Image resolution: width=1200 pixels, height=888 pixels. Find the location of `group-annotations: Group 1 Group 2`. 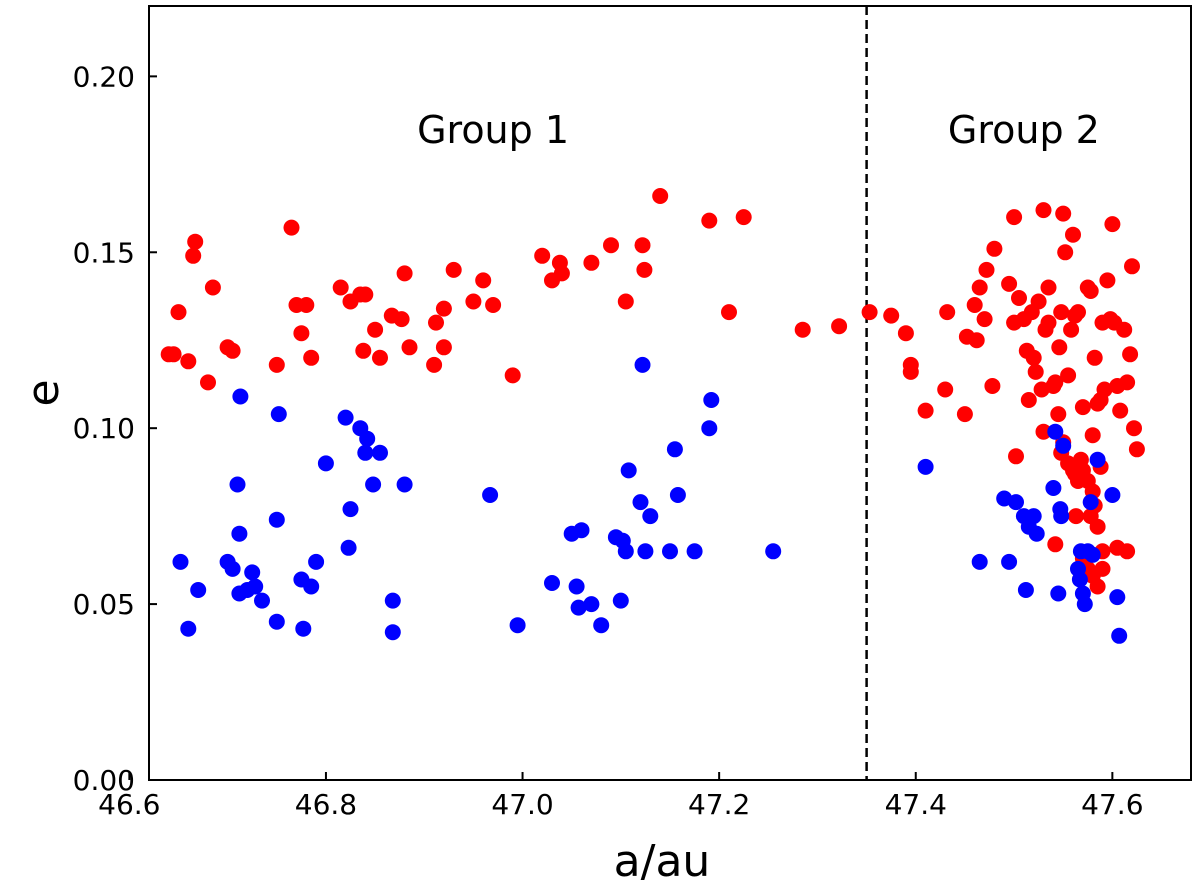

group-annotations: Group 1 Group 2 is located at coordinates (758, 130).